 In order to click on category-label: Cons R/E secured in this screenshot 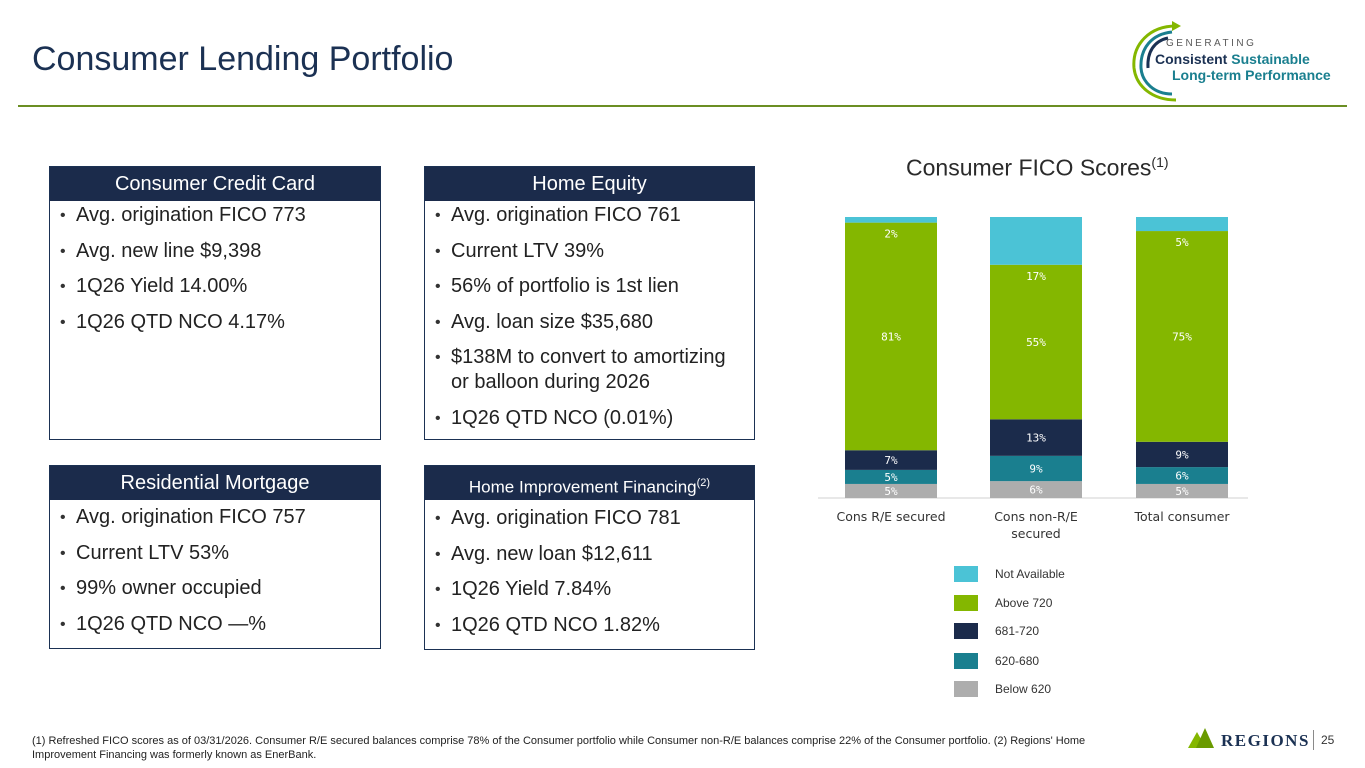, I will do `click(890, 516)`.